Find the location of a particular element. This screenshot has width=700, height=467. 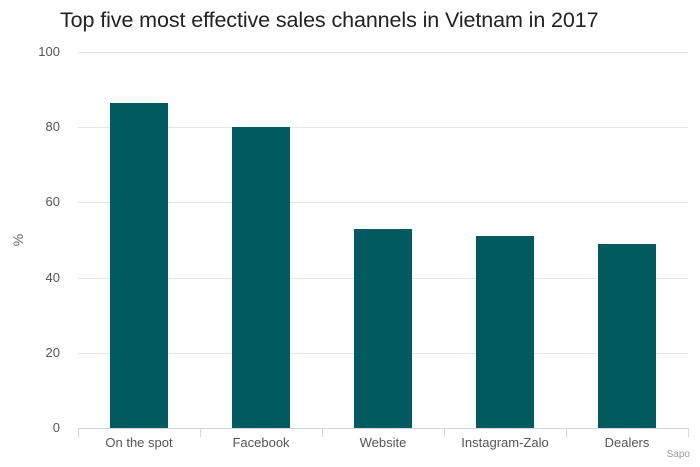

x-axis-line is located at coordinates (383, 428).